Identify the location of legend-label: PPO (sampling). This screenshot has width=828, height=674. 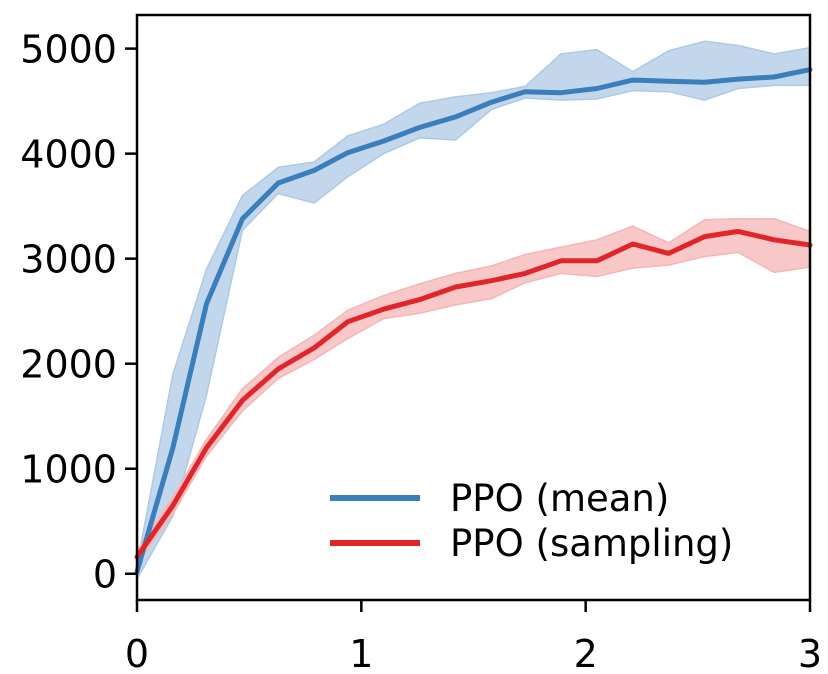
(591, 543).